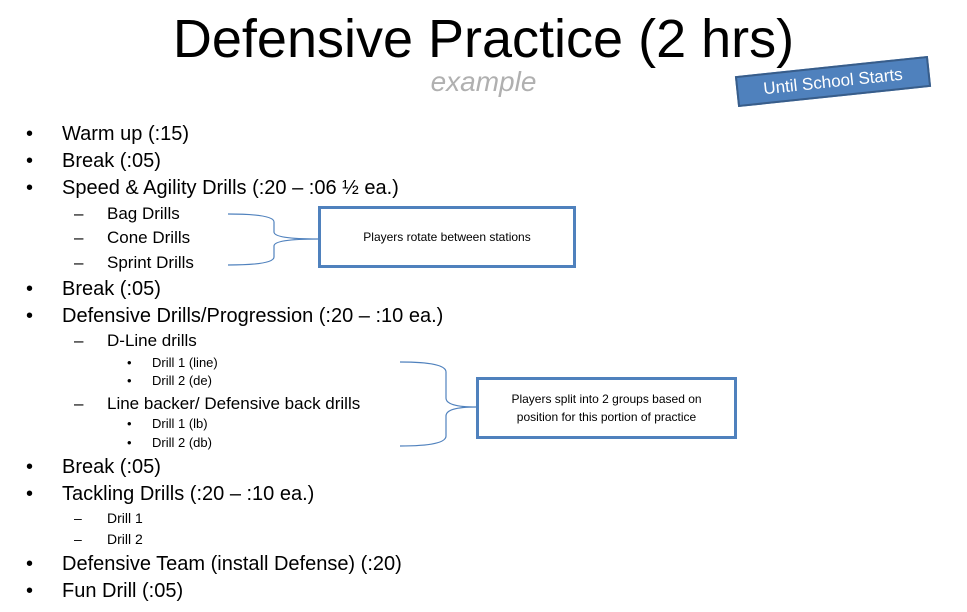 This screenshot has width=967, height=612. What do you see at coordinates (125, 518) in the screenshot?
I see `outline-item-level-2: Drill 1` at bounding box center [125, 518].